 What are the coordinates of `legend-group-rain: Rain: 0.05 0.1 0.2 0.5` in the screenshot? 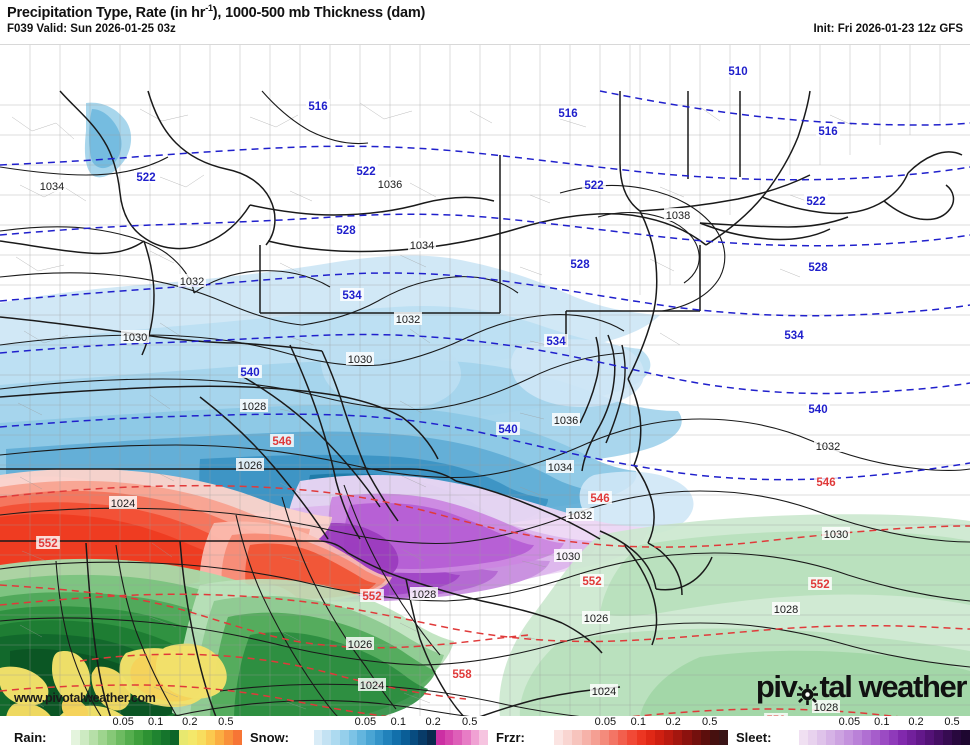 It's located at (128, 733).